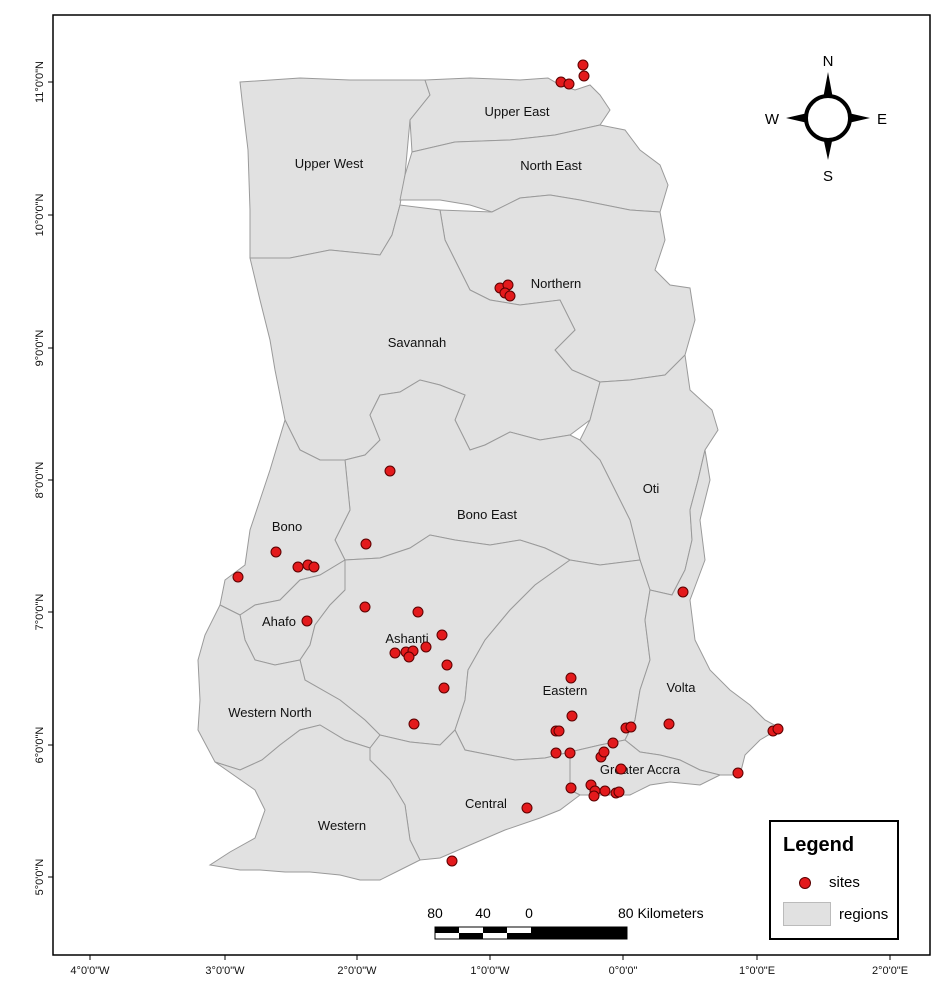 The width and height of the screenshot is (950, 985). Describe the element at coordinates (844, 882) in the screenshot. I see `legend-item-label: sites` at that location.